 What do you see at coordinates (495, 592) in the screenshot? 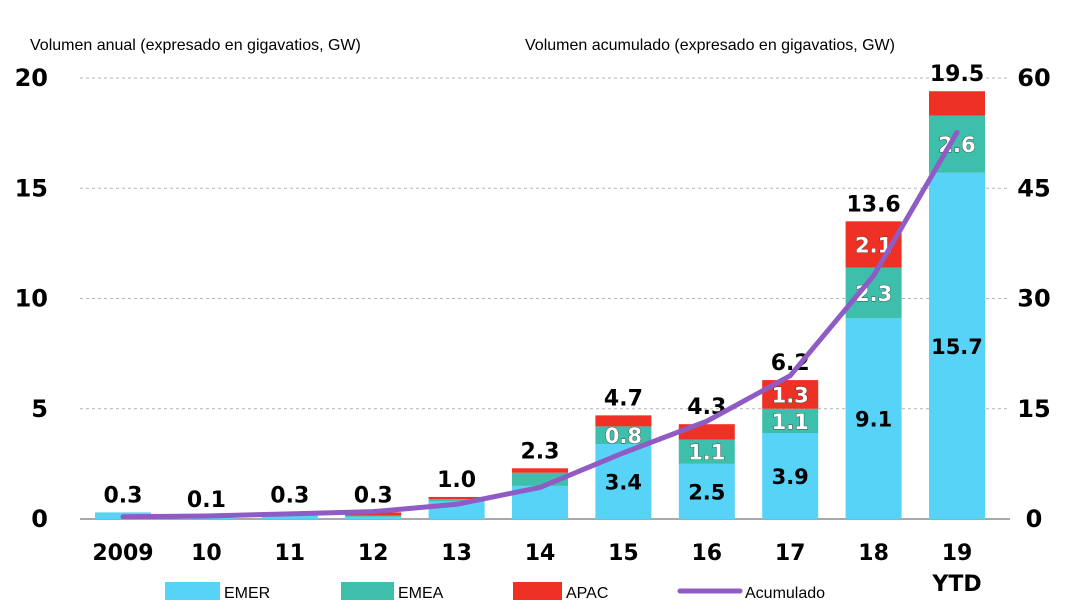
I see `legend: EMER EMEA APAC Acumulado` at bounding box center [495, 592].